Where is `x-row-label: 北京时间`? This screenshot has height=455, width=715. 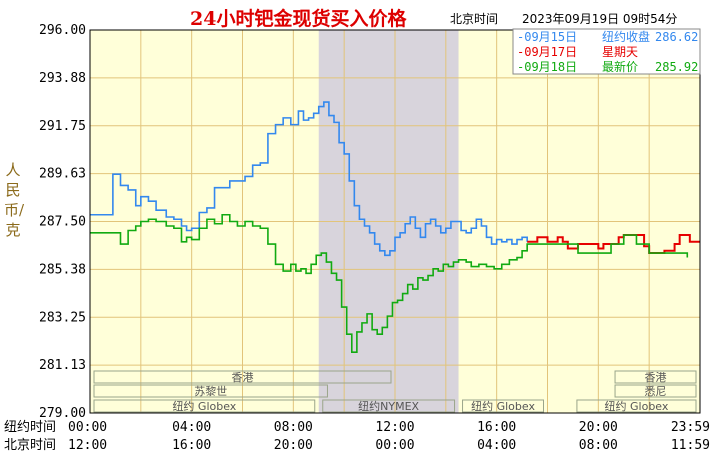 x-row-label: 北京时间 is located at coordinates (30, 445).